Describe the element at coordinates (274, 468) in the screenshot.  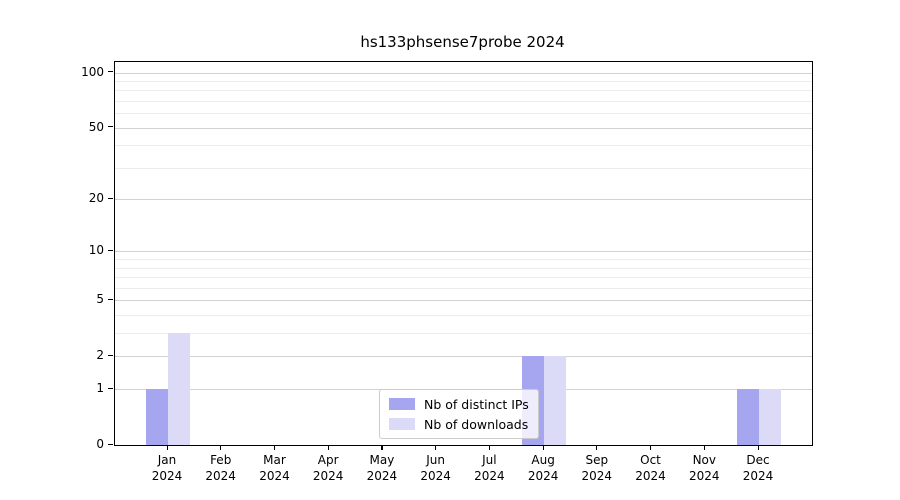
I see `x-tick-label-mar: Mar 2024` at that location.